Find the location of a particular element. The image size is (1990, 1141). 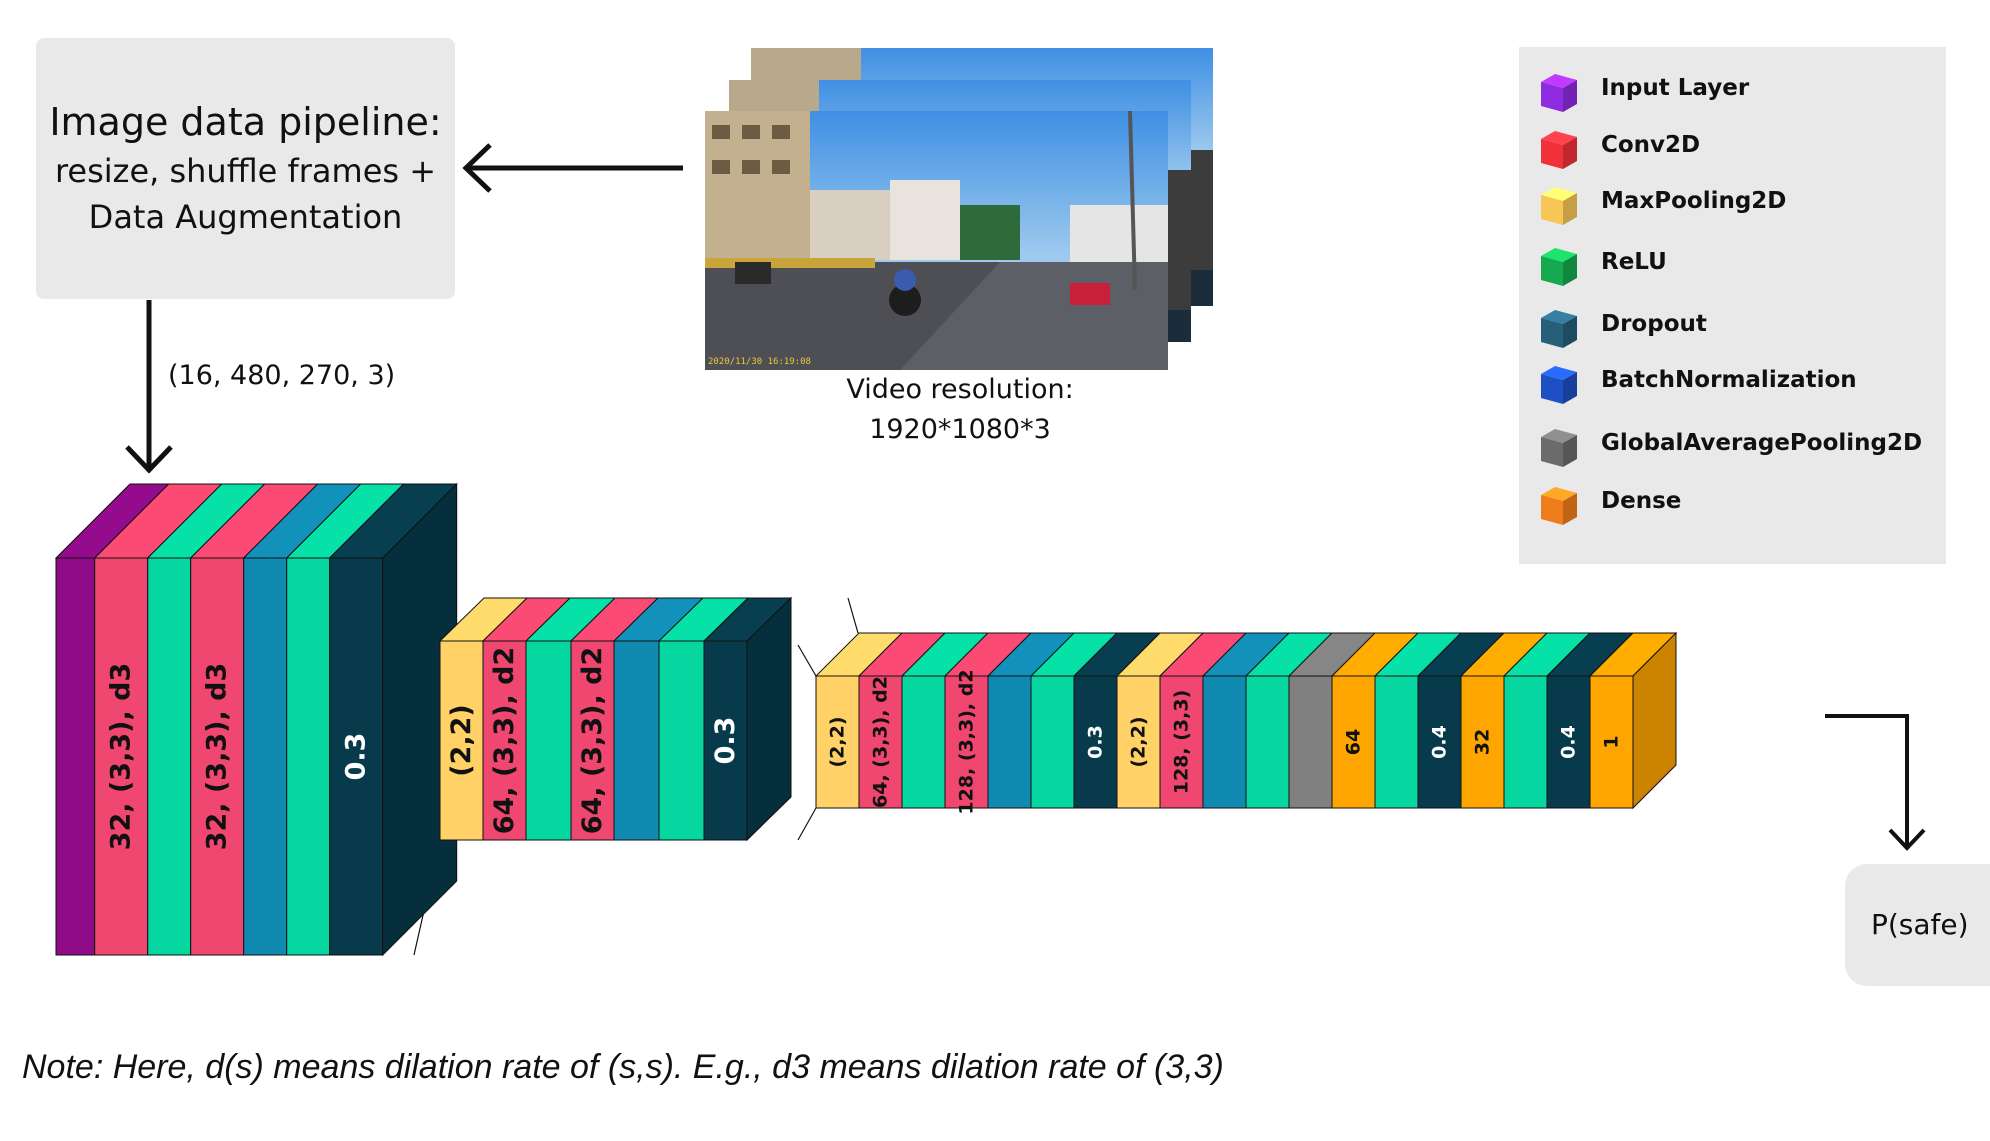

legend-item: GlobalAveragePooling2D is located at coordinates (1732, 447).